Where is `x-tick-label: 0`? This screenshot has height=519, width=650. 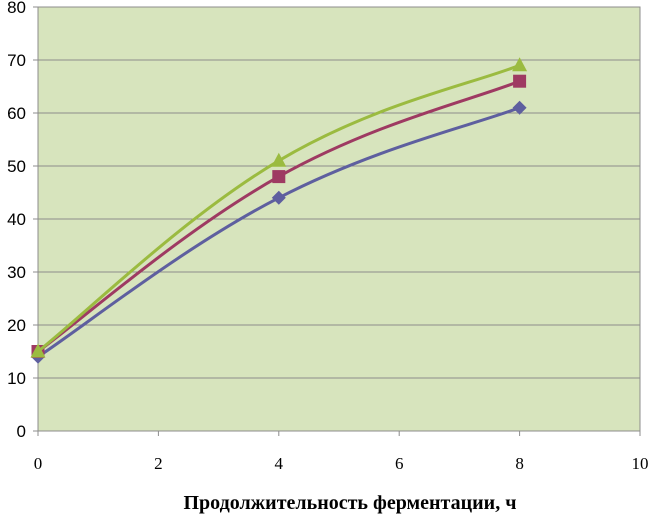 x-tick-label: 0 is located at coordinates (38, 463).